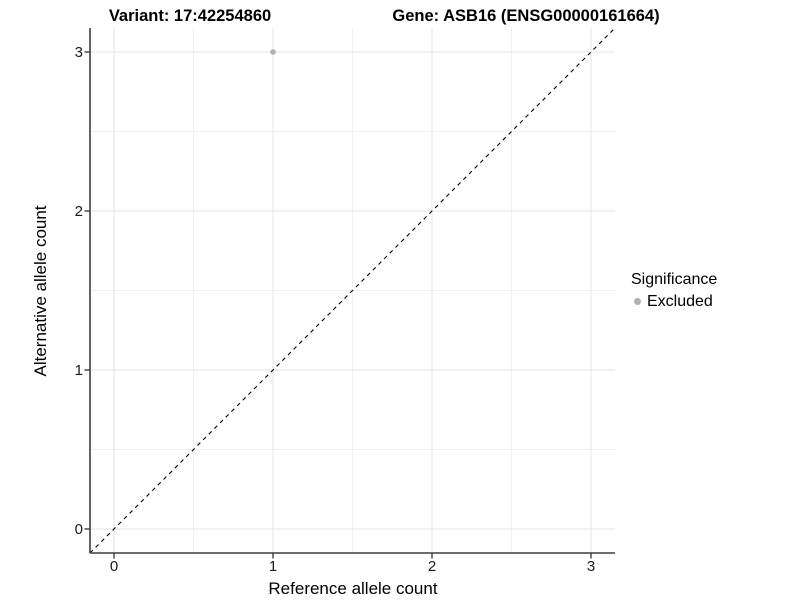 The height and width of the screenshot is (600, 800). Describe the element at coordinates (190, 16) in the screenshot. I see `variant-title: Variant: 17:42254860` at that location.